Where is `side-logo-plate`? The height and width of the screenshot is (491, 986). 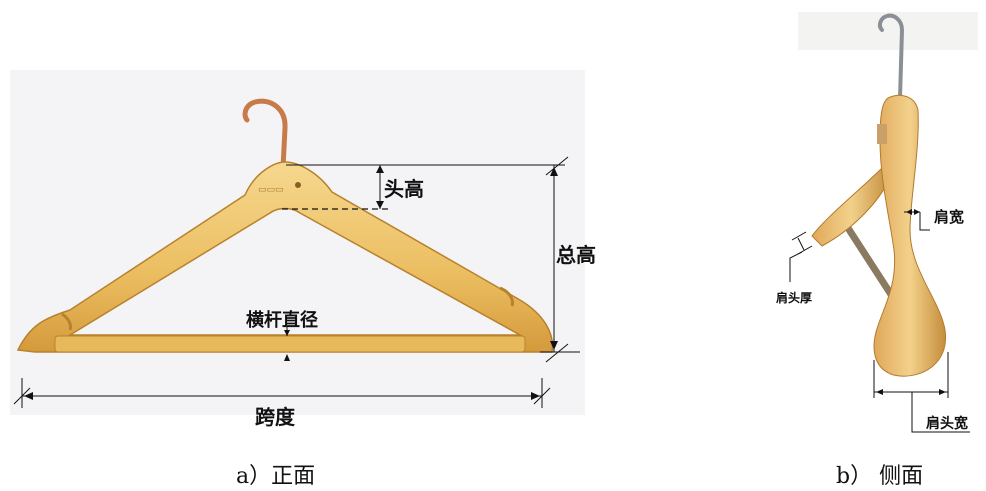
side-logo-plate is located at coordinates (882, 134).